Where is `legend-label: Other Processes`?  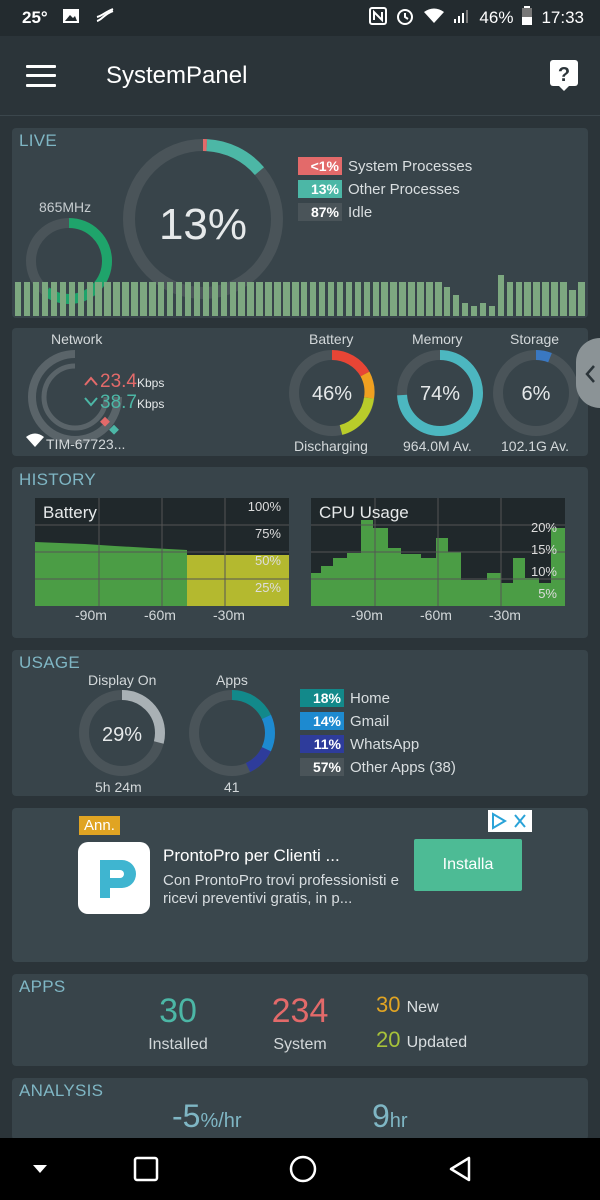 legend-label: Other Processes is located at coordinates (404, 189).